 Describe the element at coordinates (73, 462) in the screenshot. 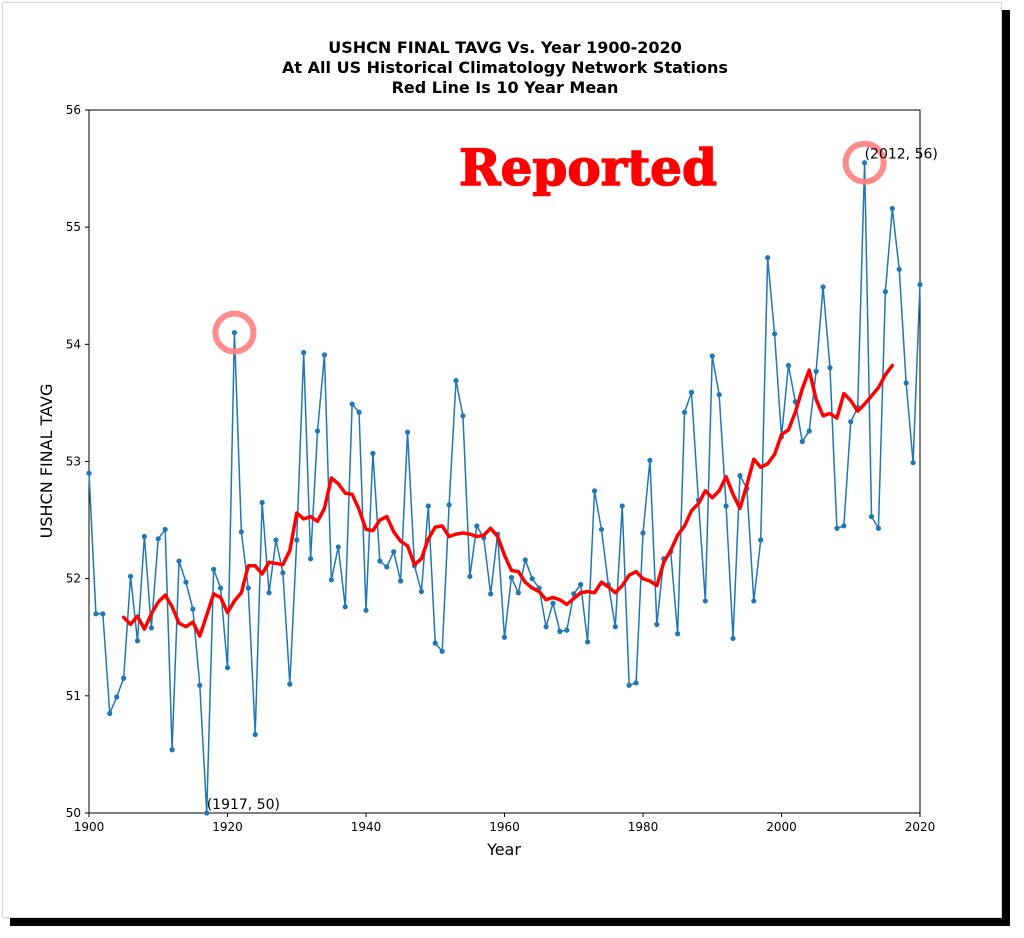

I see `y-tick-label: 53` at that location.